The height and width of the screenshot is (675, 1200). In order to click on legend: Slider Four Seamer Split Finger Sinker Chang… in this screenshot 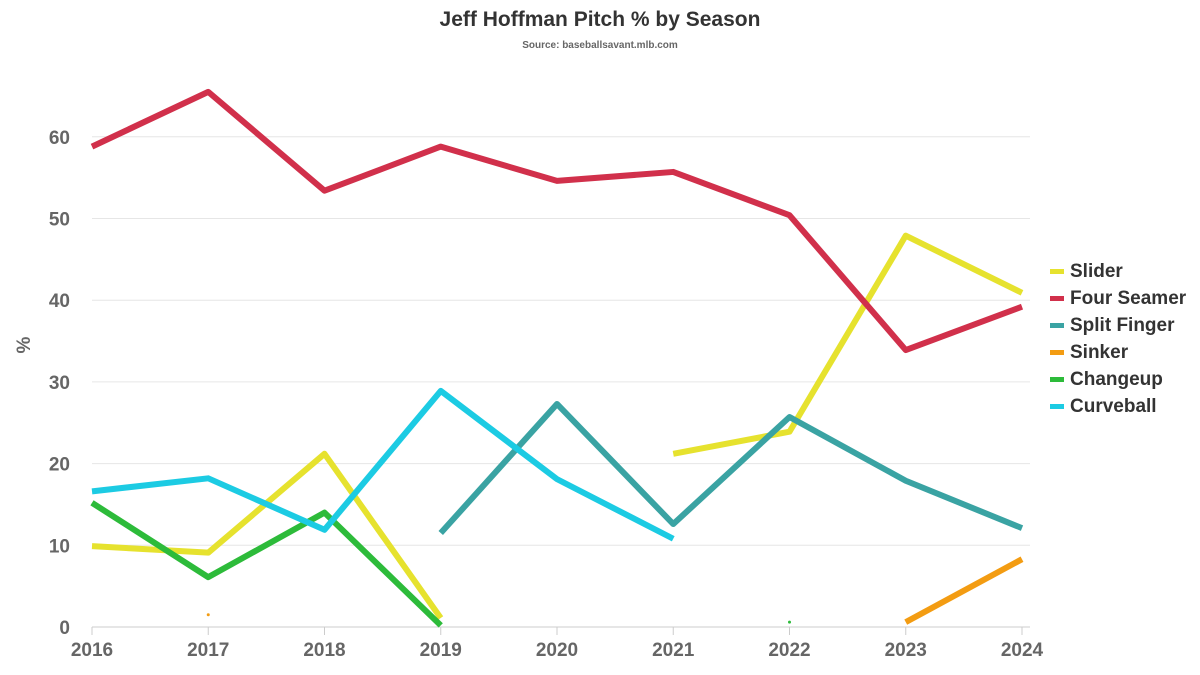, I will do `click(1118, 339)`.